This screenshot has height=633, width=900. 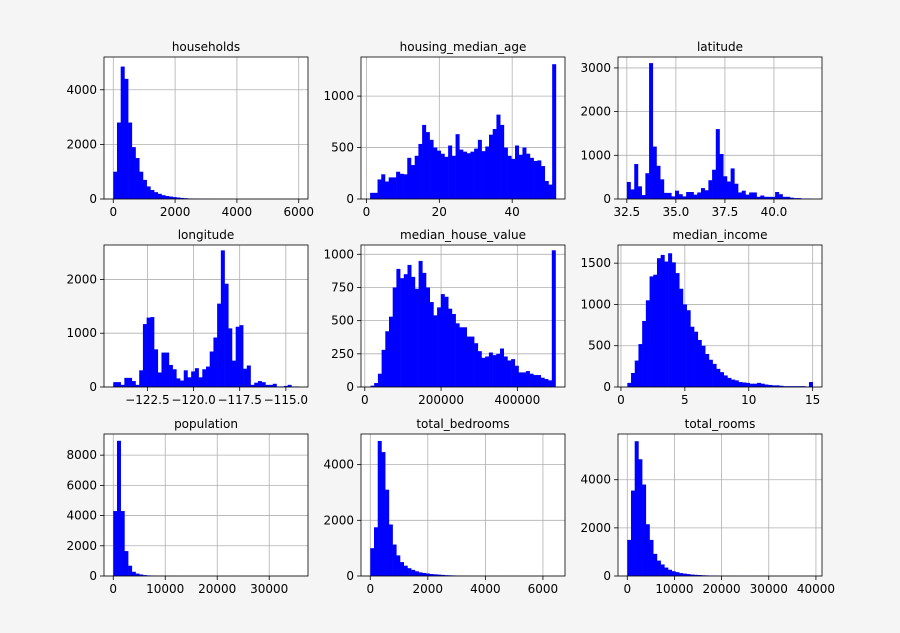 I want to click on y-tick-label: 1500, so click(x=595, y=263).